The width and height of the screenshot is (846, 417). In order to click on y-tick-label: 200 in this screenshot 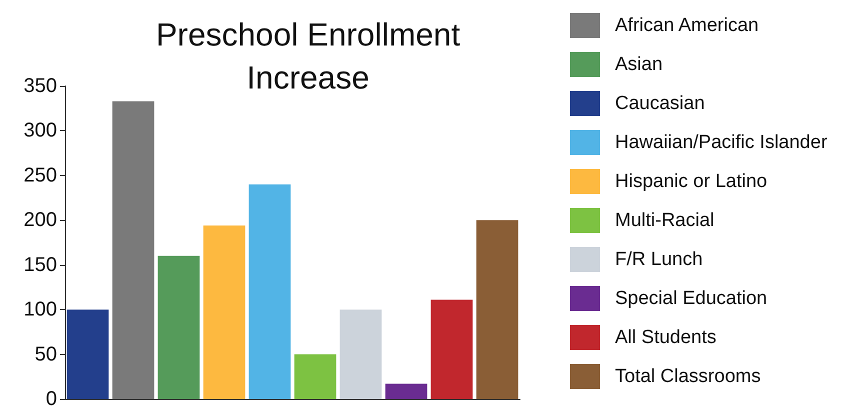, I will do `click(40, 220)`.